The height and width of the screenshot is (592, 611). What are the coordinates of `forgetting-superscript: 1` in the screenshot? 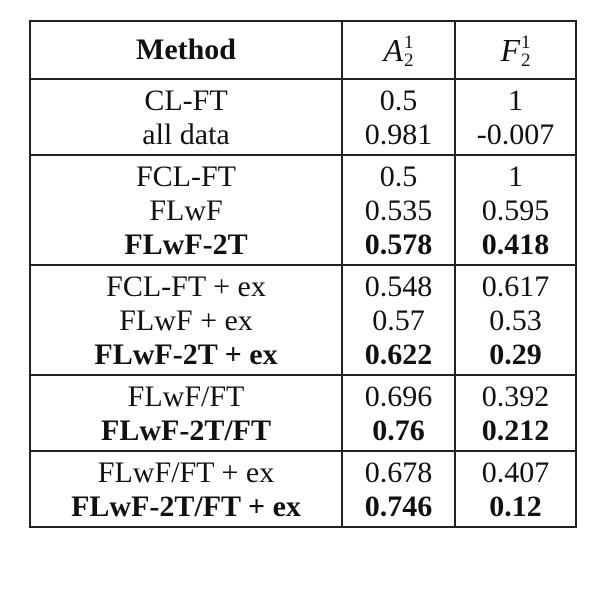 It's located at (526, 42).